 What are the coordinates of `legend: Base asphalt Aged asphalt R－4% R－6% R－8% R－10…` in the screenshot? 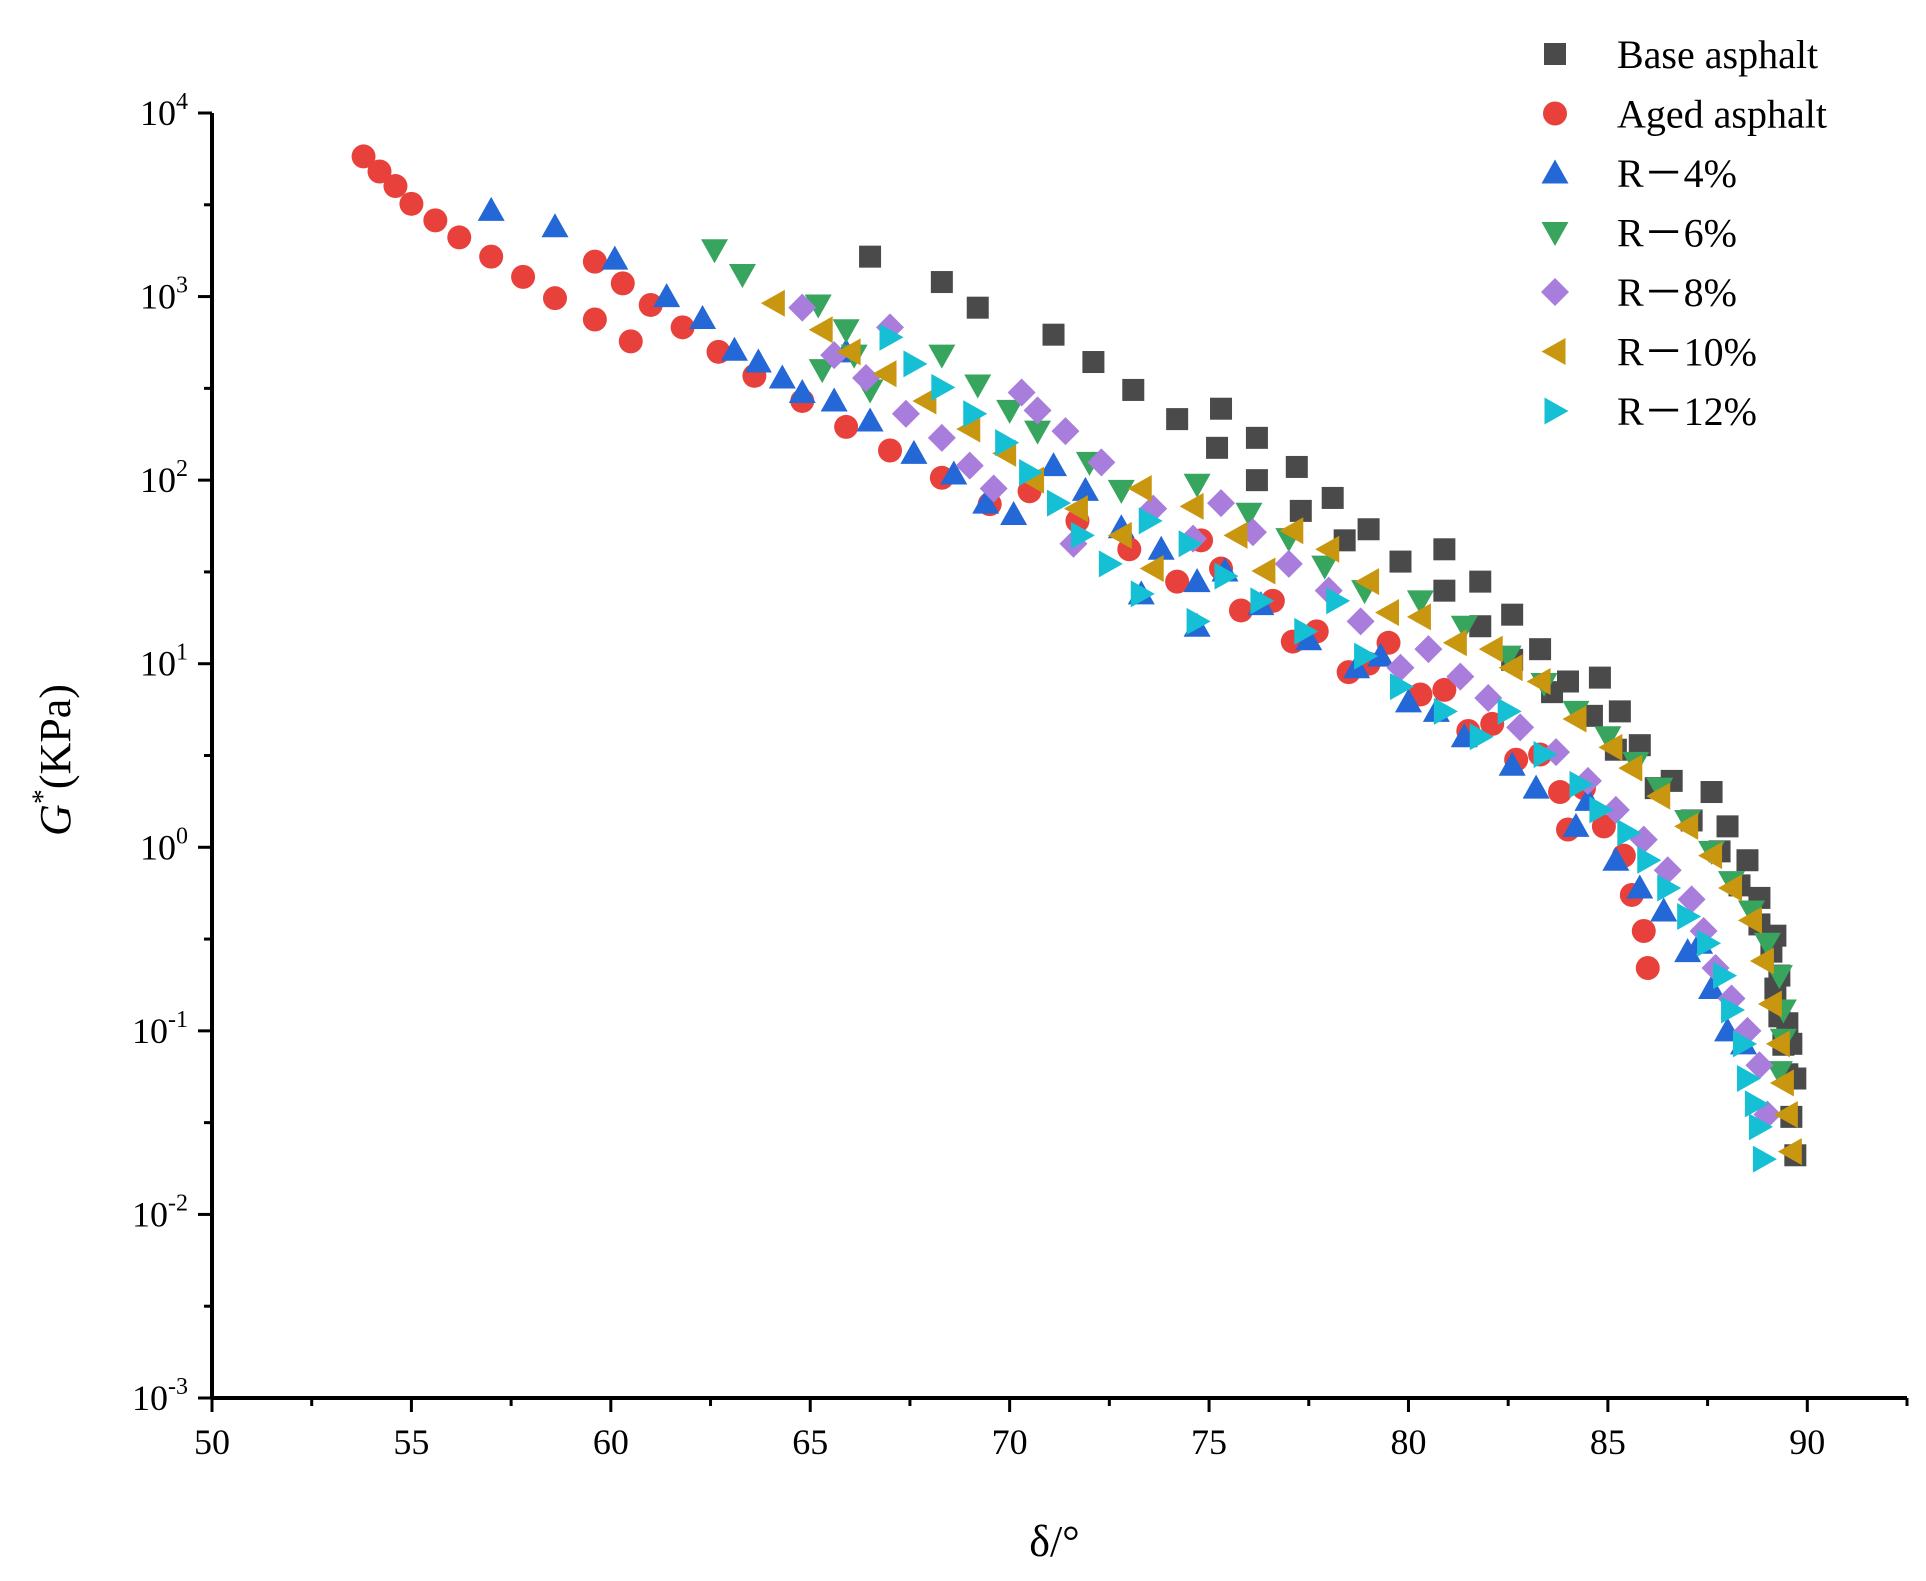 It's located at (1684, 233).